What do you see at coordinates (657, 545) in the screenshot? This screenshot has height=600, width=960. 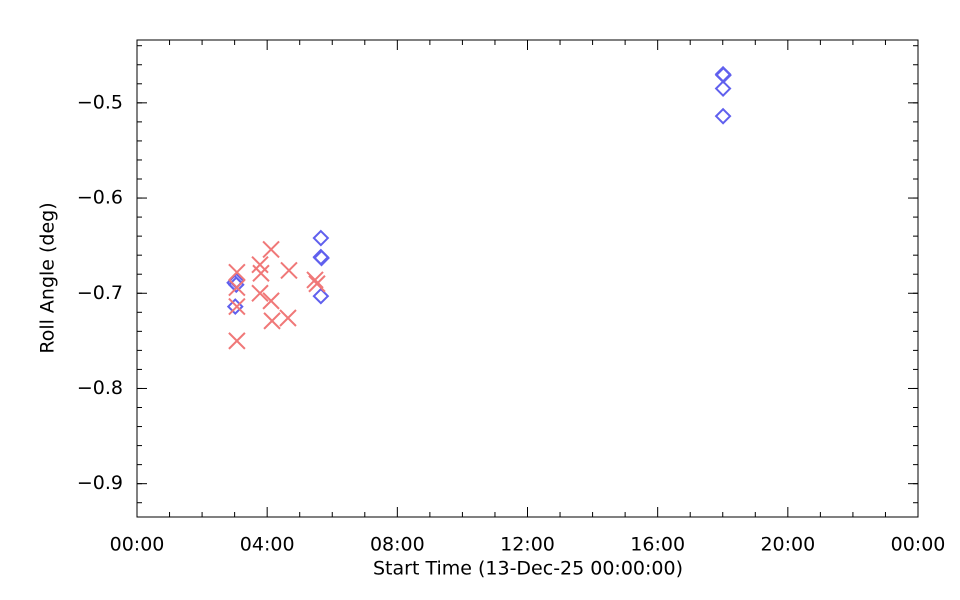 I see `x-tick-label: 16:00` at bounding box center [657, 545].